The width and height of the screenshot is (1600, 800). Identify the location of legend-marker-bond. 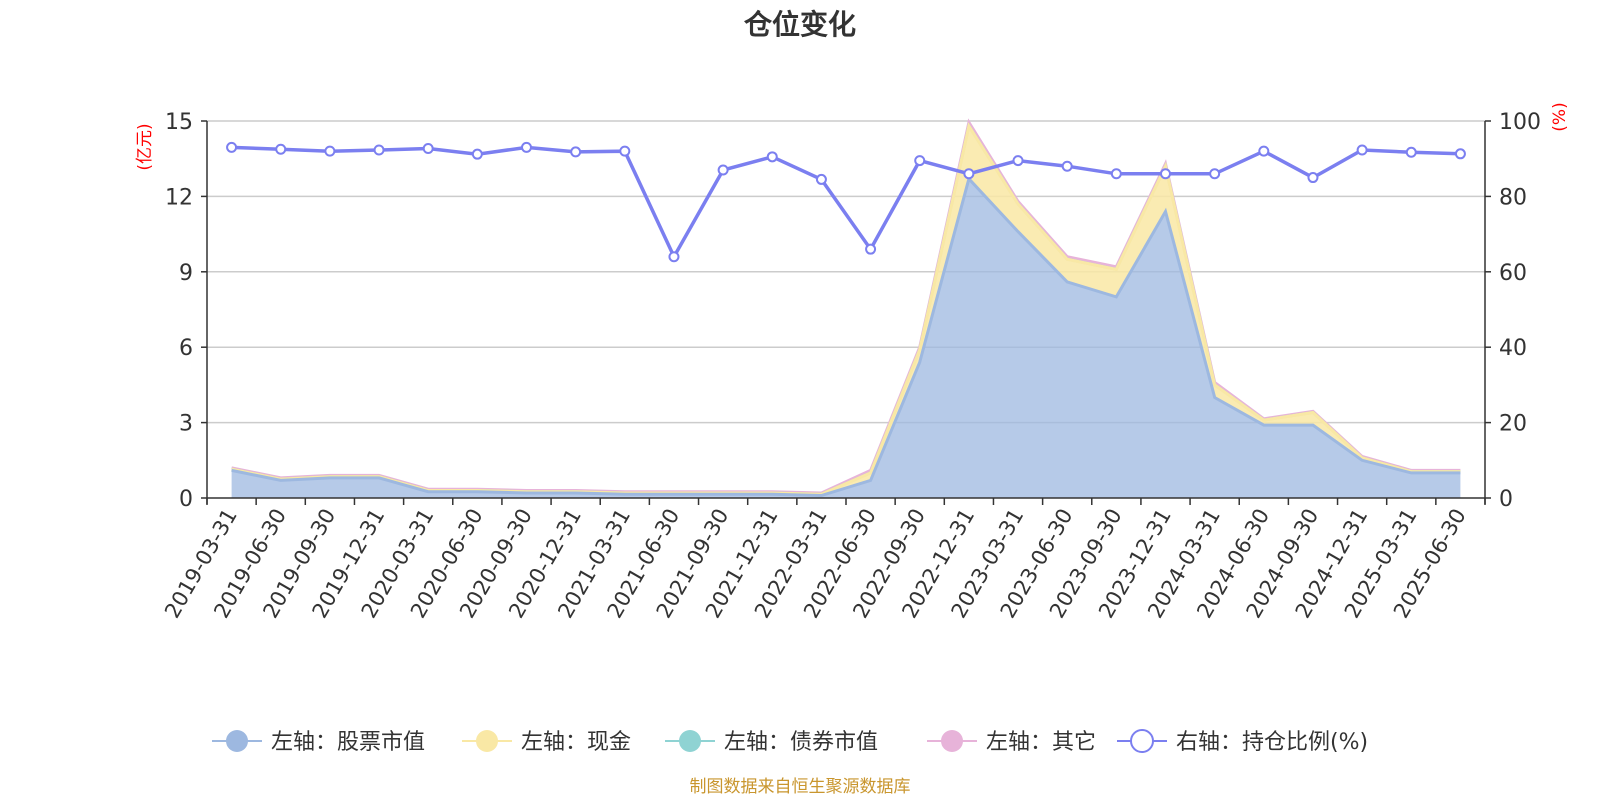
(690, 741).